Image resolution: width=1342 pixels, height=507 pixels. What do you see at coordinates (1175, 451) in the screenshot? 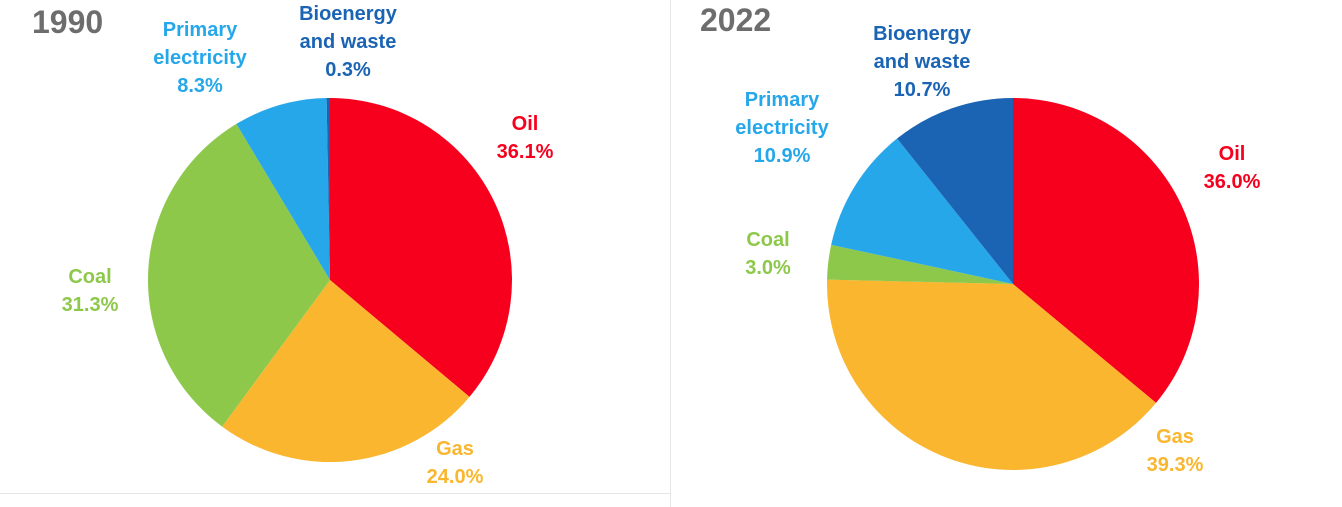
I see `slice-label-gas: Gas 39.3%` at bounding box center [1175, 451].